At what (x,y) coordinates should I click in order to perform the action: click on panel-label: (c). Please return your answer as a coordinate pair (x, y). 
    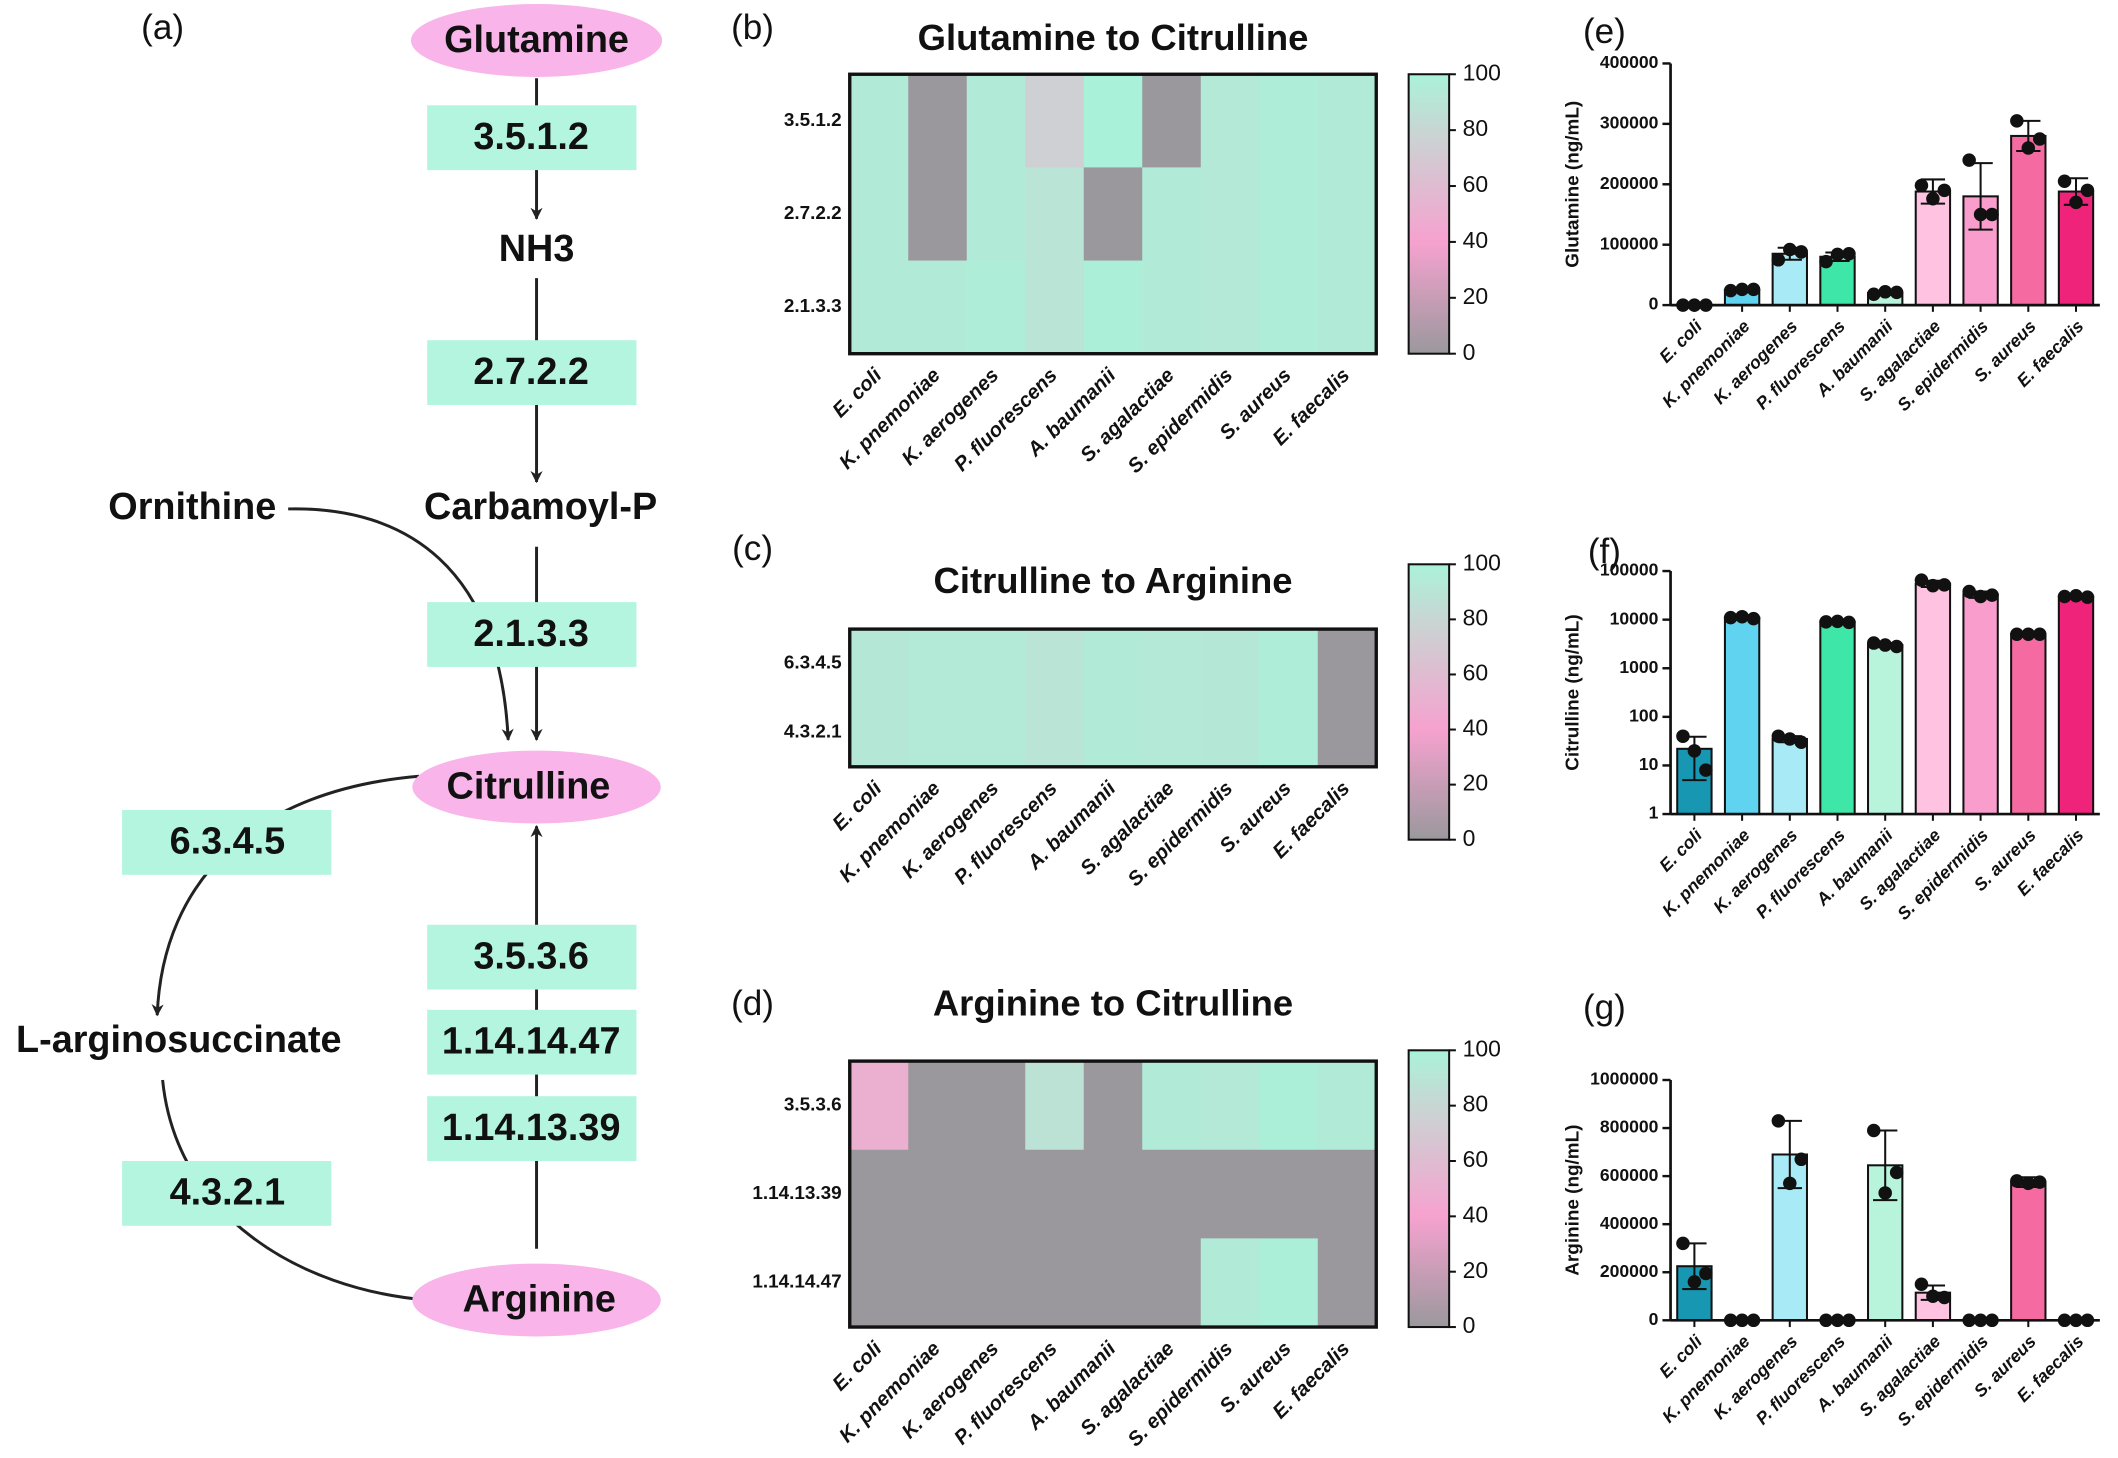
    Looking at the image, I should click on (752, 548).